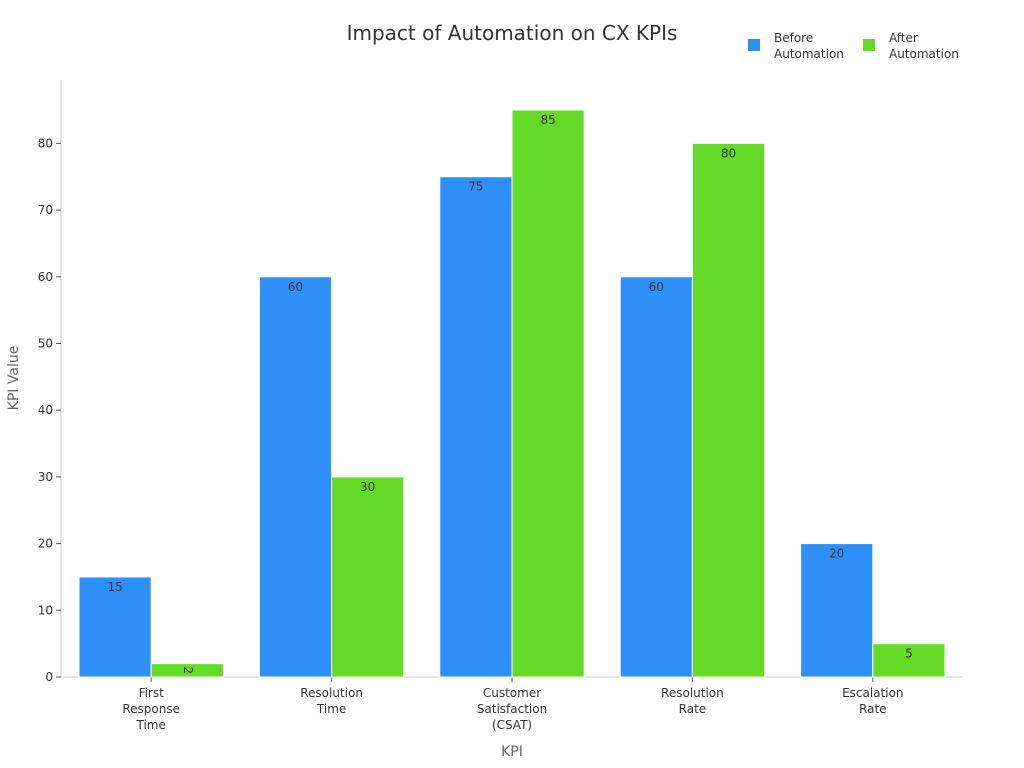 The height and width of the screenshot is (768, 1024). What do you see at coordinates (114, 587) in the screenshot?
I see `bar-value-label: 15` at bounding box center [114, 587].